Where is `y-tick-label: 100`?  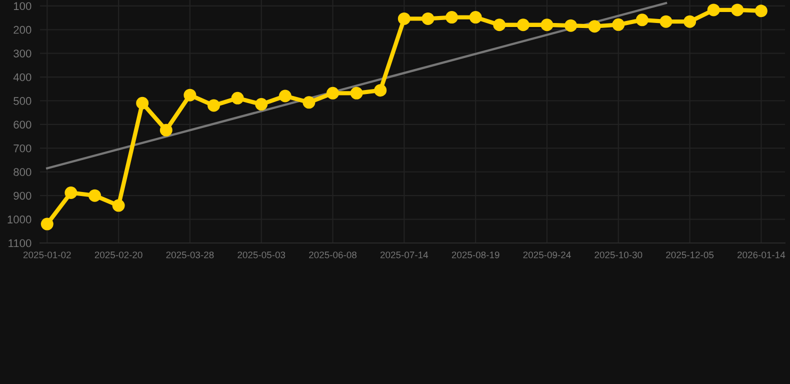
y-tick-label: 100 is located at coordinates (23, 6).